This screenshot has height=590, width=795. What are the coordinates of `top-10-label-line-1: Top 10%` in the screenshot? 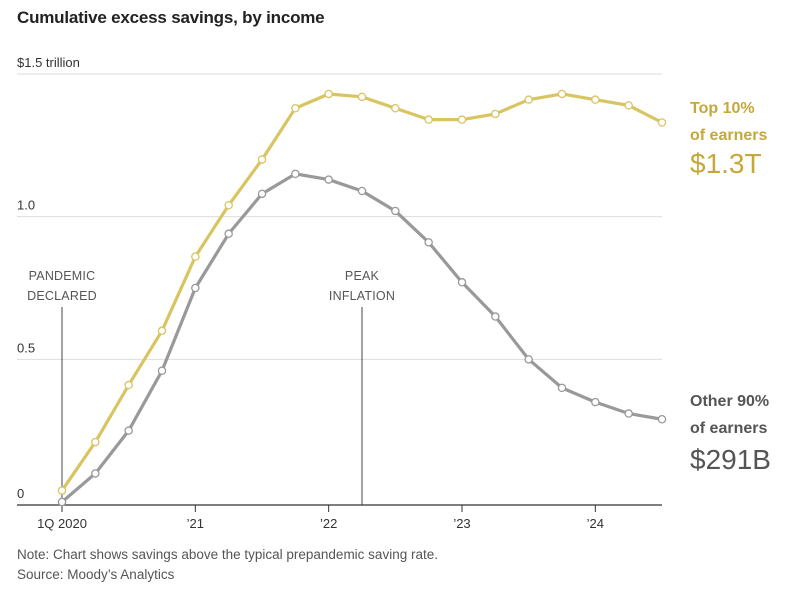 It's located at (722, 108).